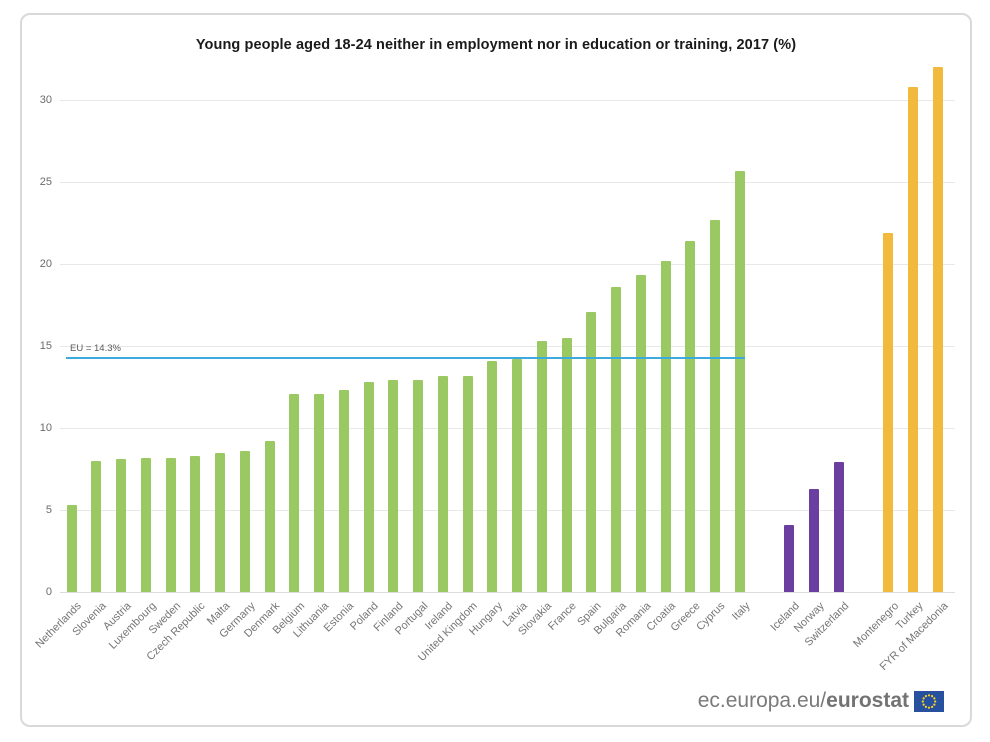  What do you see at coordinates (48, 510) in the screenshot?
I see `y-tick-label-5: 5` at bounding box center [48, 510].